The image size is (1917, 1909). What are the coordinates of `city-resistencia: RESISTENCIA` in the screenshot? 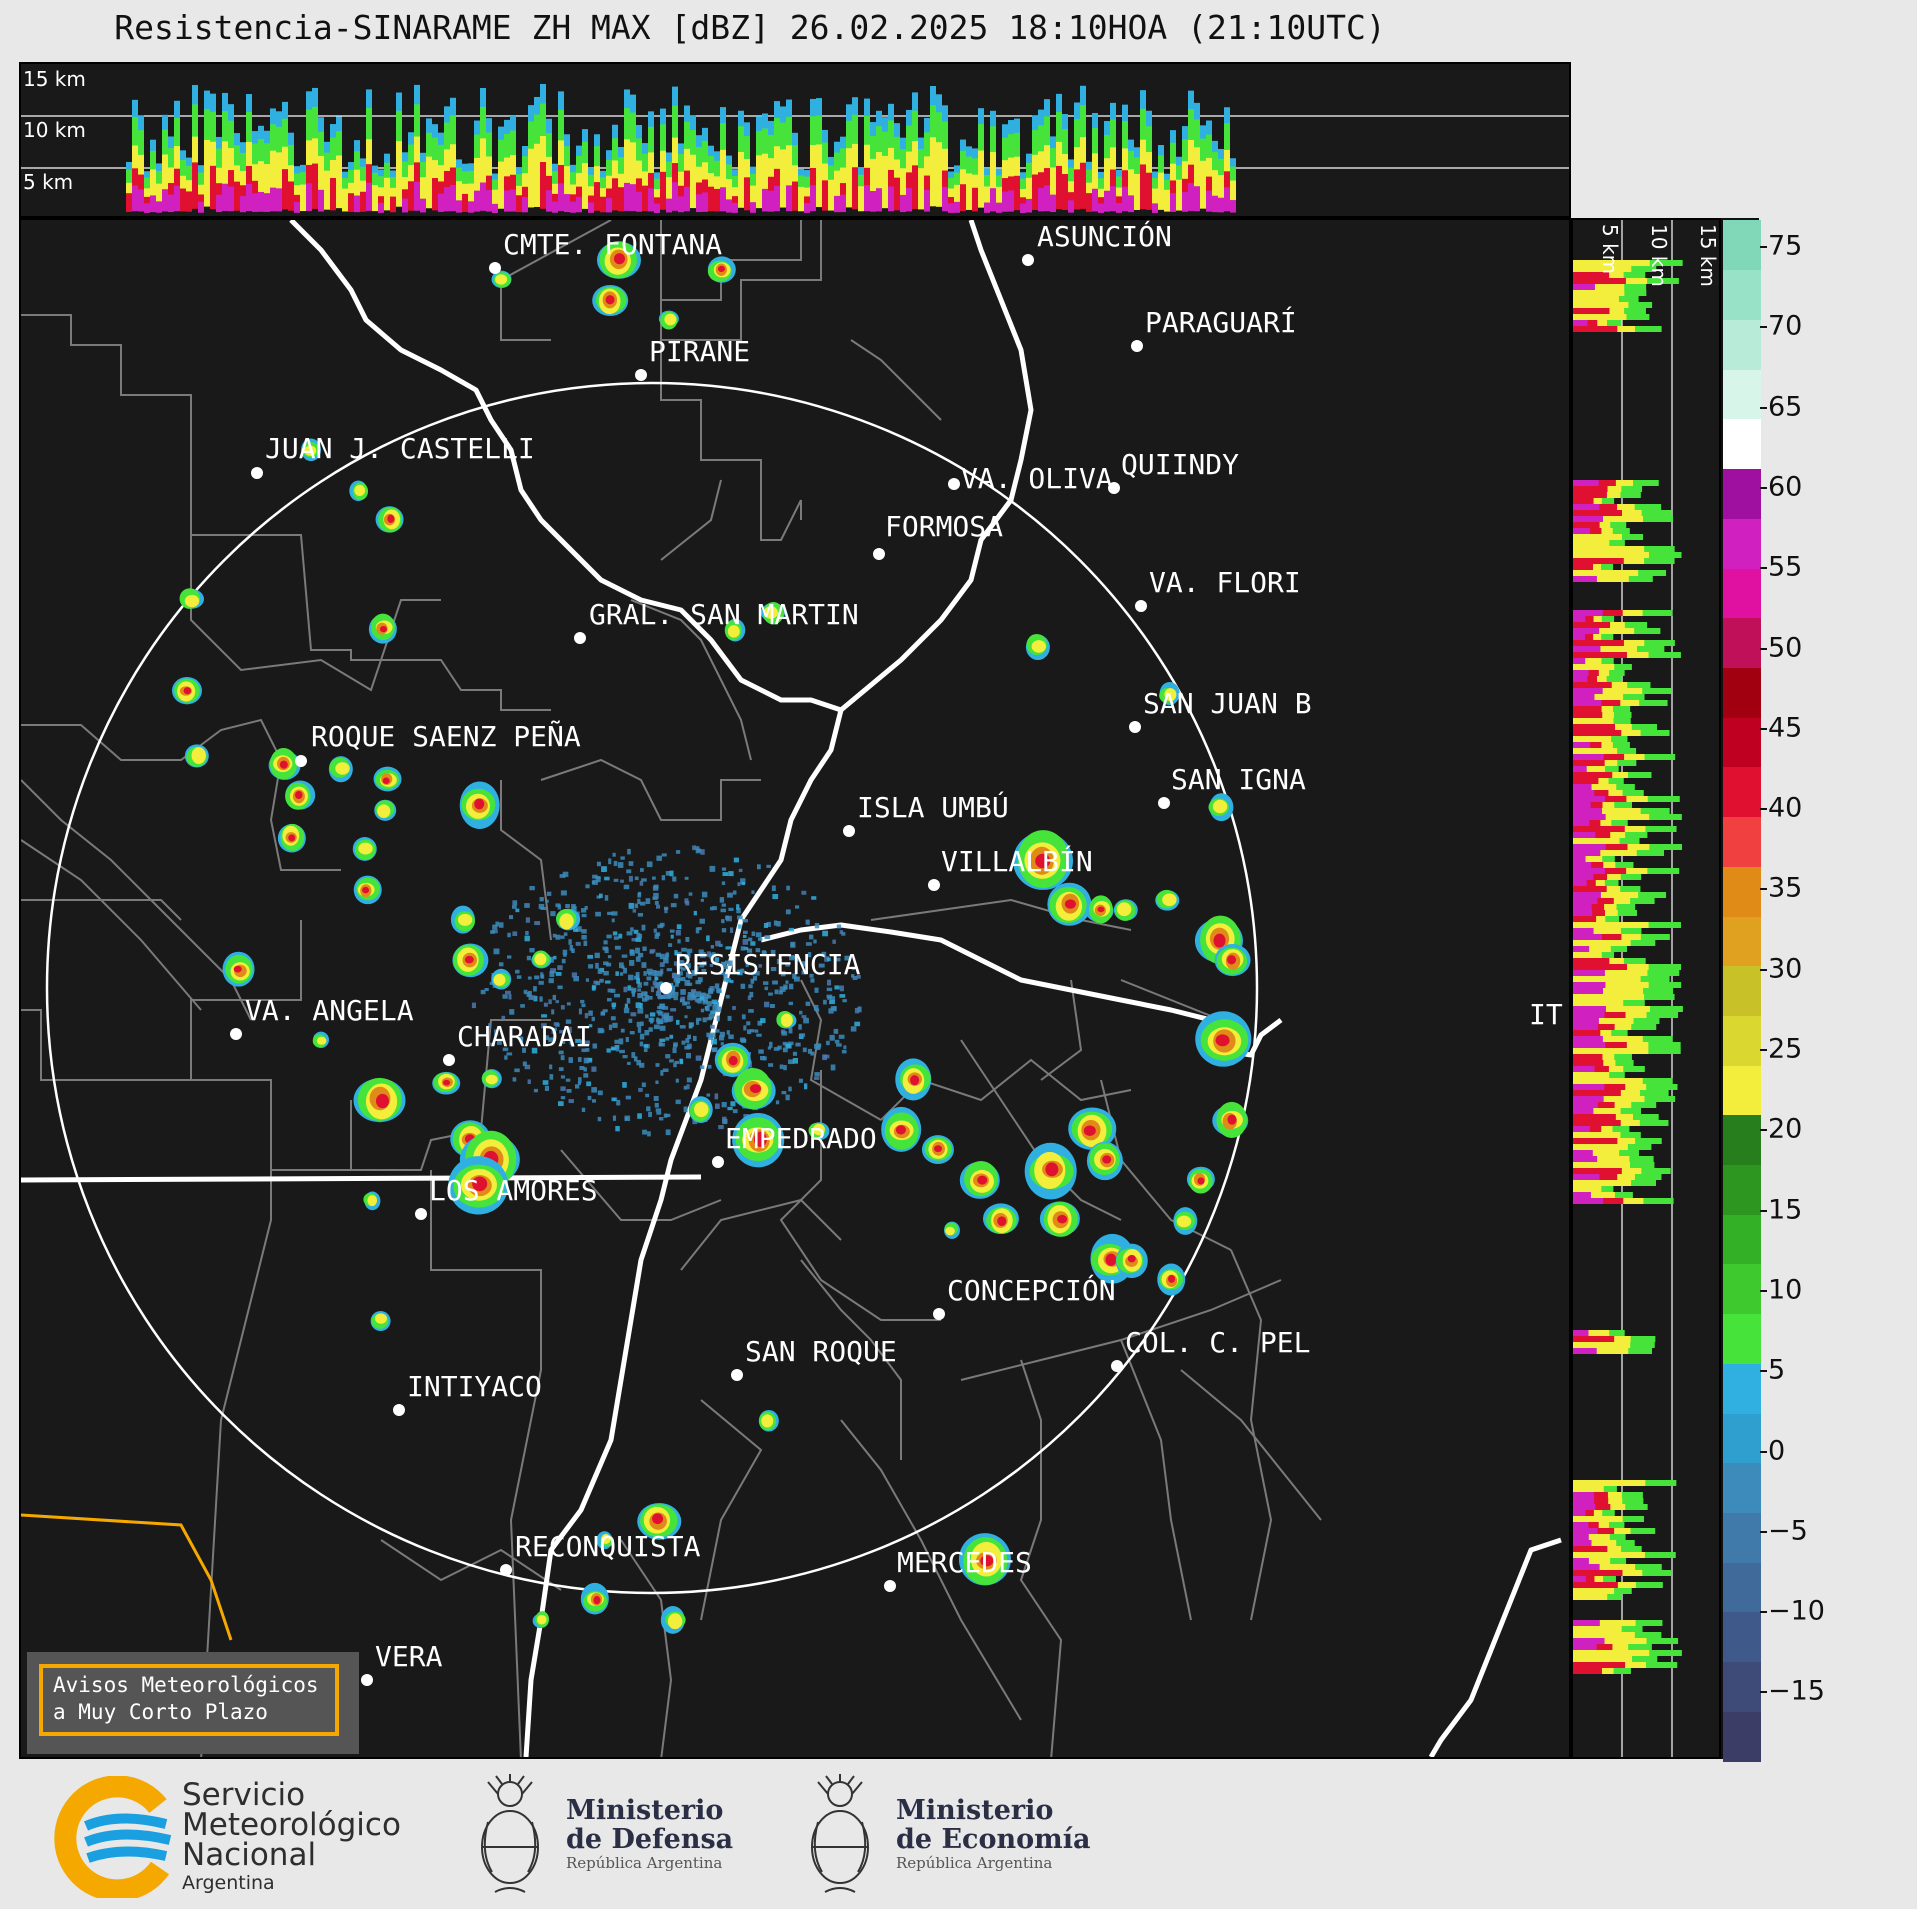 It's located at (760, 971).